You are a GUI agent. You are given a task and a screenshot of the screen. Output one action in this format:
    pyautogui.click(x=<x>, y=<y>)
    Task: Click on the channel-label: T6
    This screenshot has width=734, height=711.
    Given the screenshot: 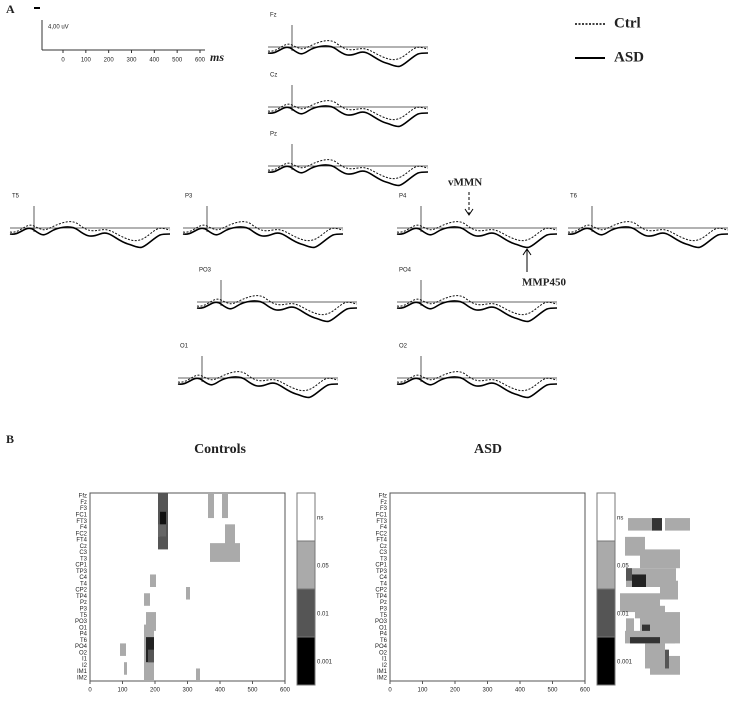 What is the action you would take?
    pyautogui.click(x=84, y=641)
    